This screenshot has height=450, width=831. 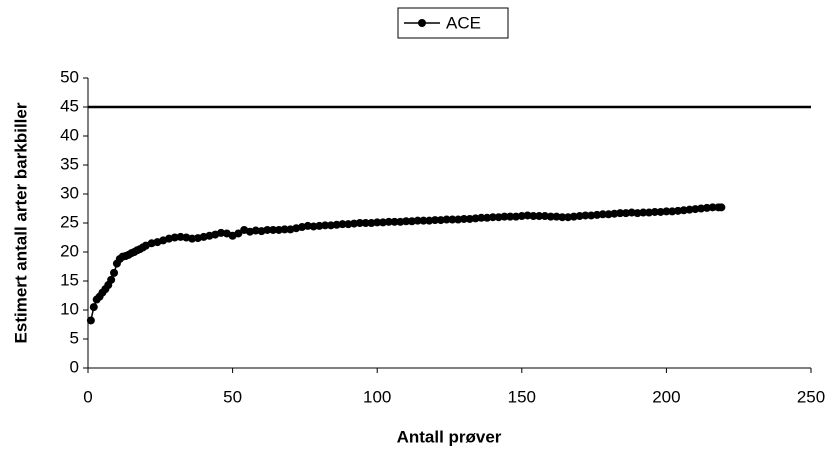 I want to click on legend-marker, so click(x=422, y=23).